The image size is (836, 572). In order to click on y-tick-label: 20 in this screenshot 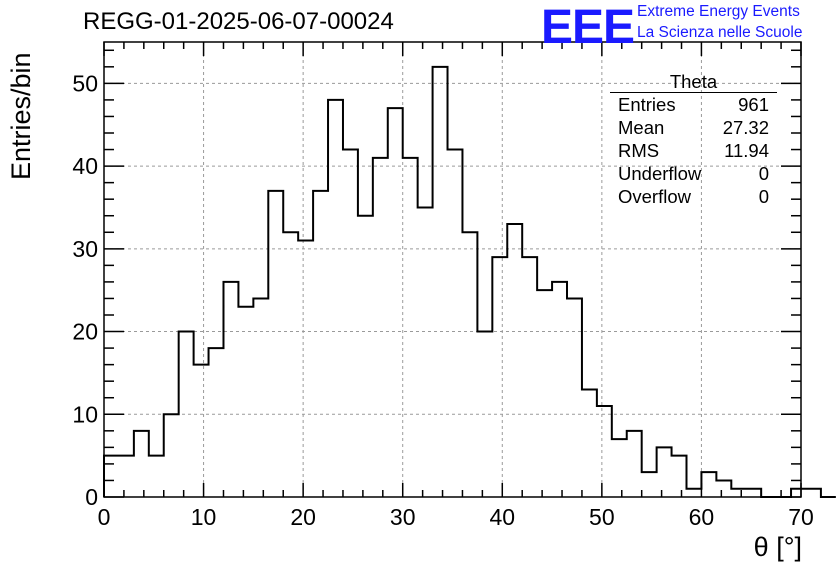, I will do `click(85, 332)`.